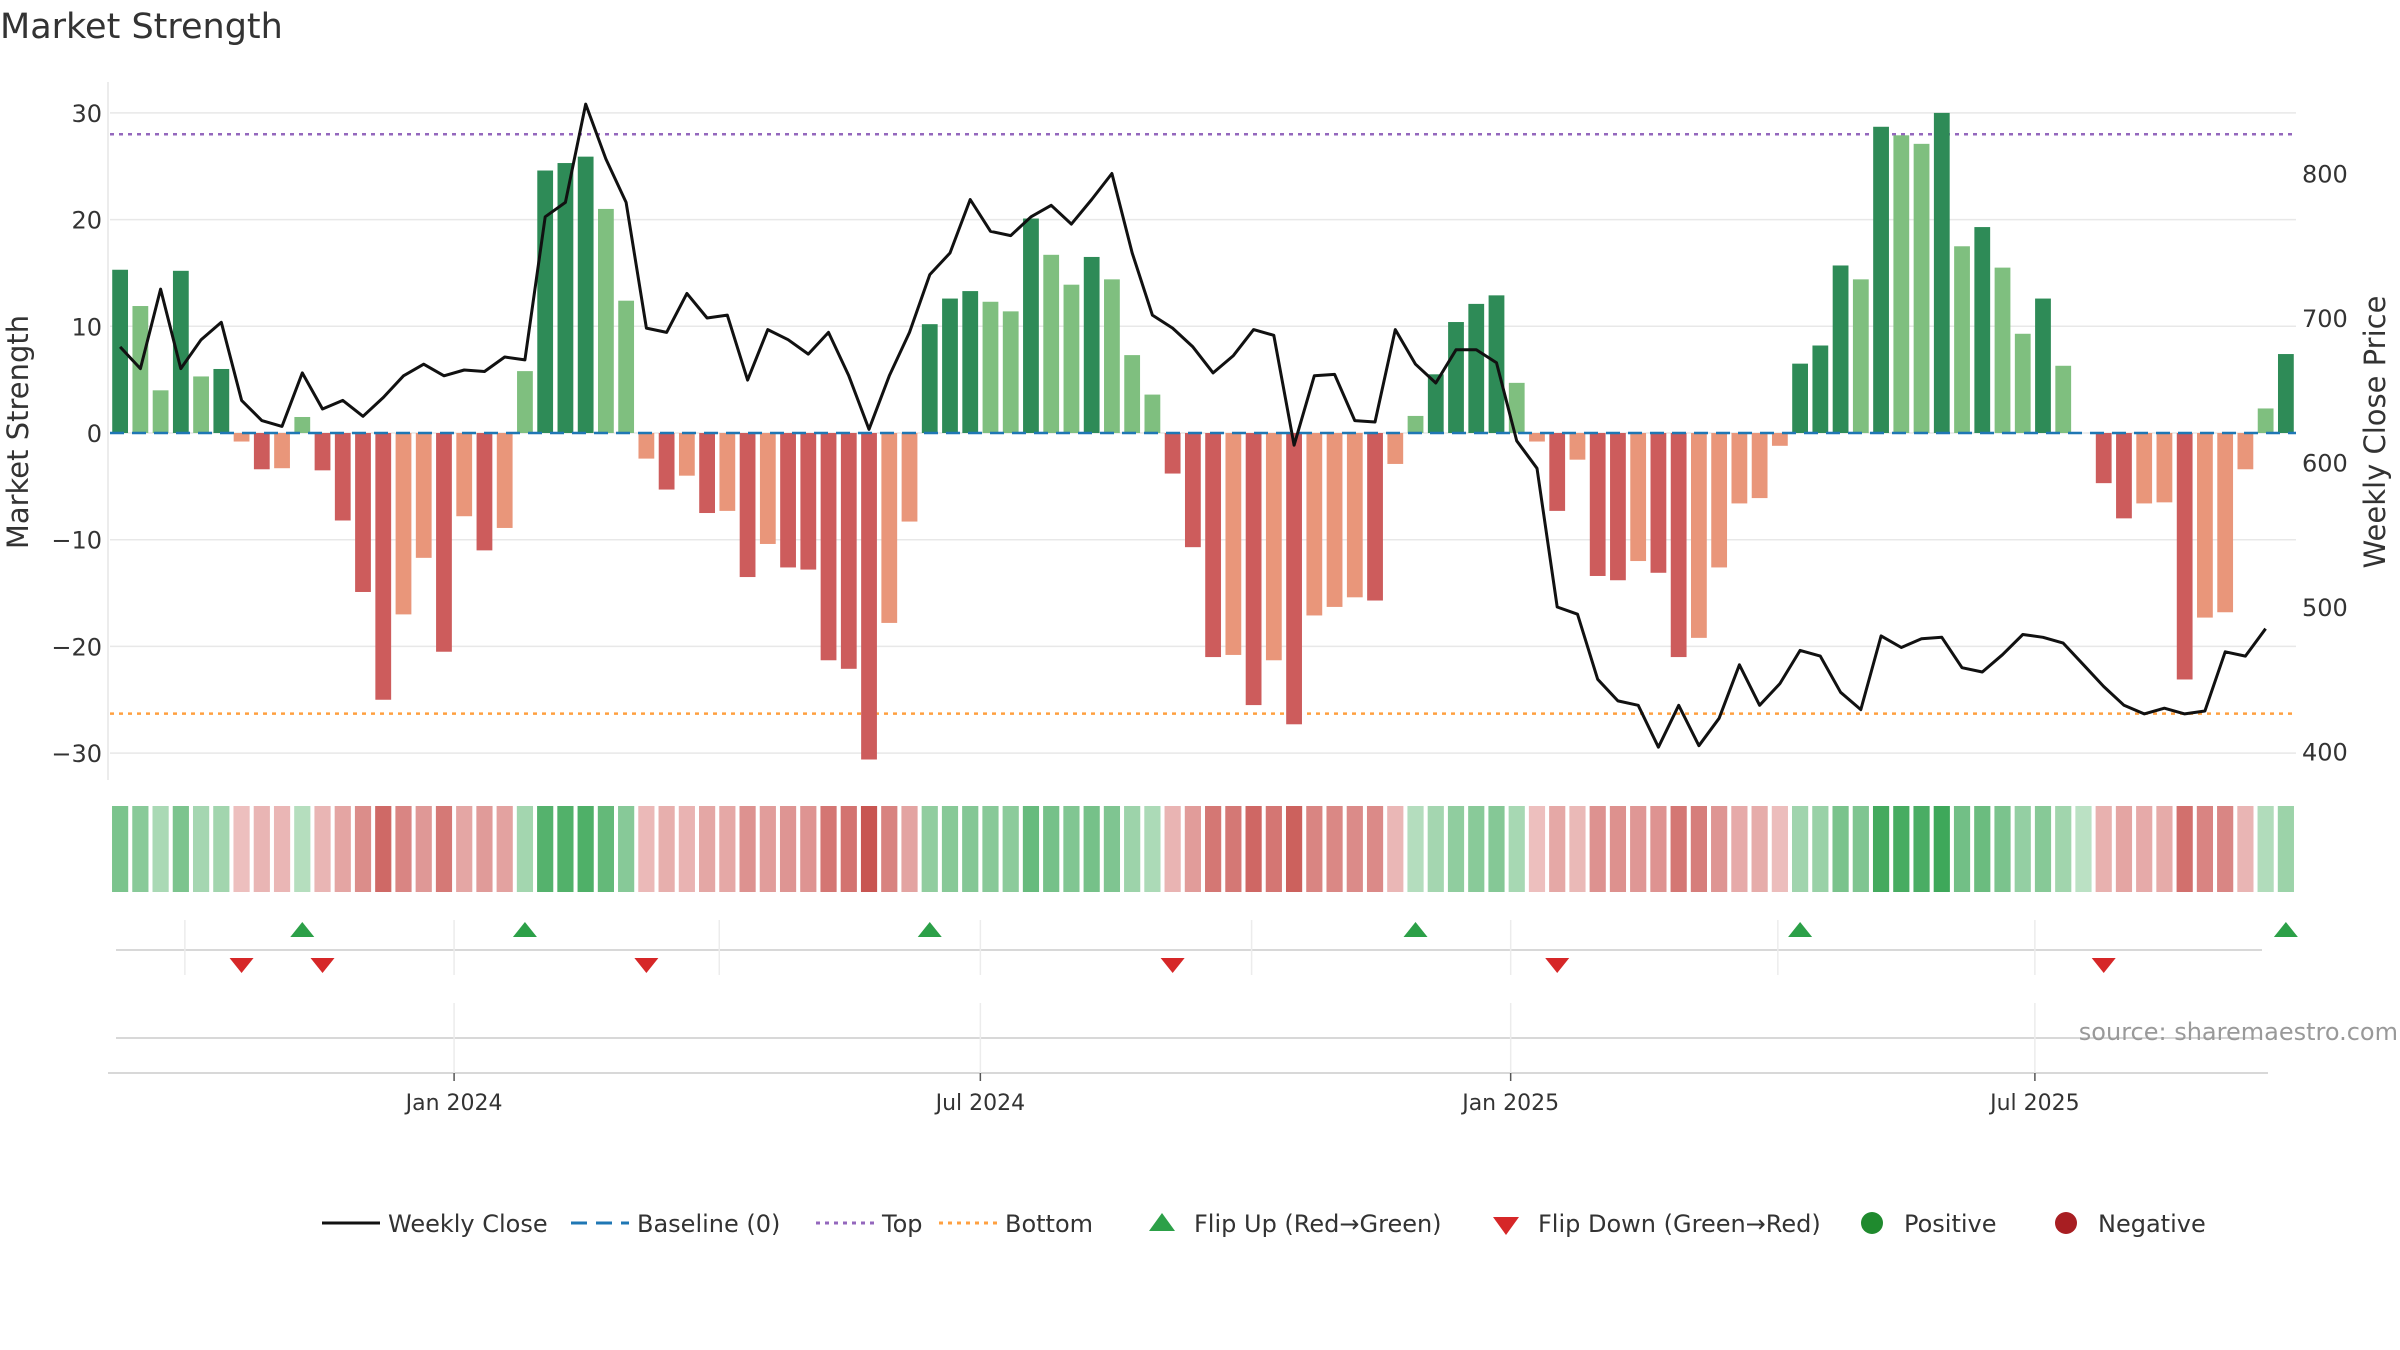  What do you see at coordinates (902, 1224) in the screenshot?
I see `legend-label: Top` at bounding box center [902, 1224].